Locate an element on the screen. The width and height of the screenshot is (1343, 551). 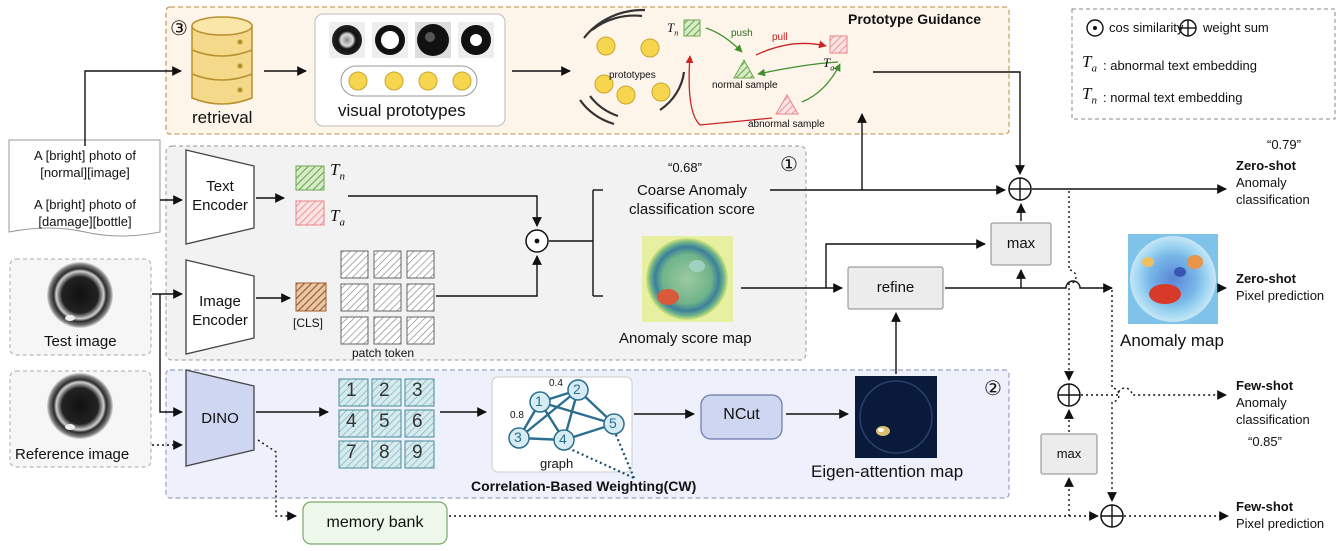
ta-symbol: Ta is located at coordinates (337, 217).